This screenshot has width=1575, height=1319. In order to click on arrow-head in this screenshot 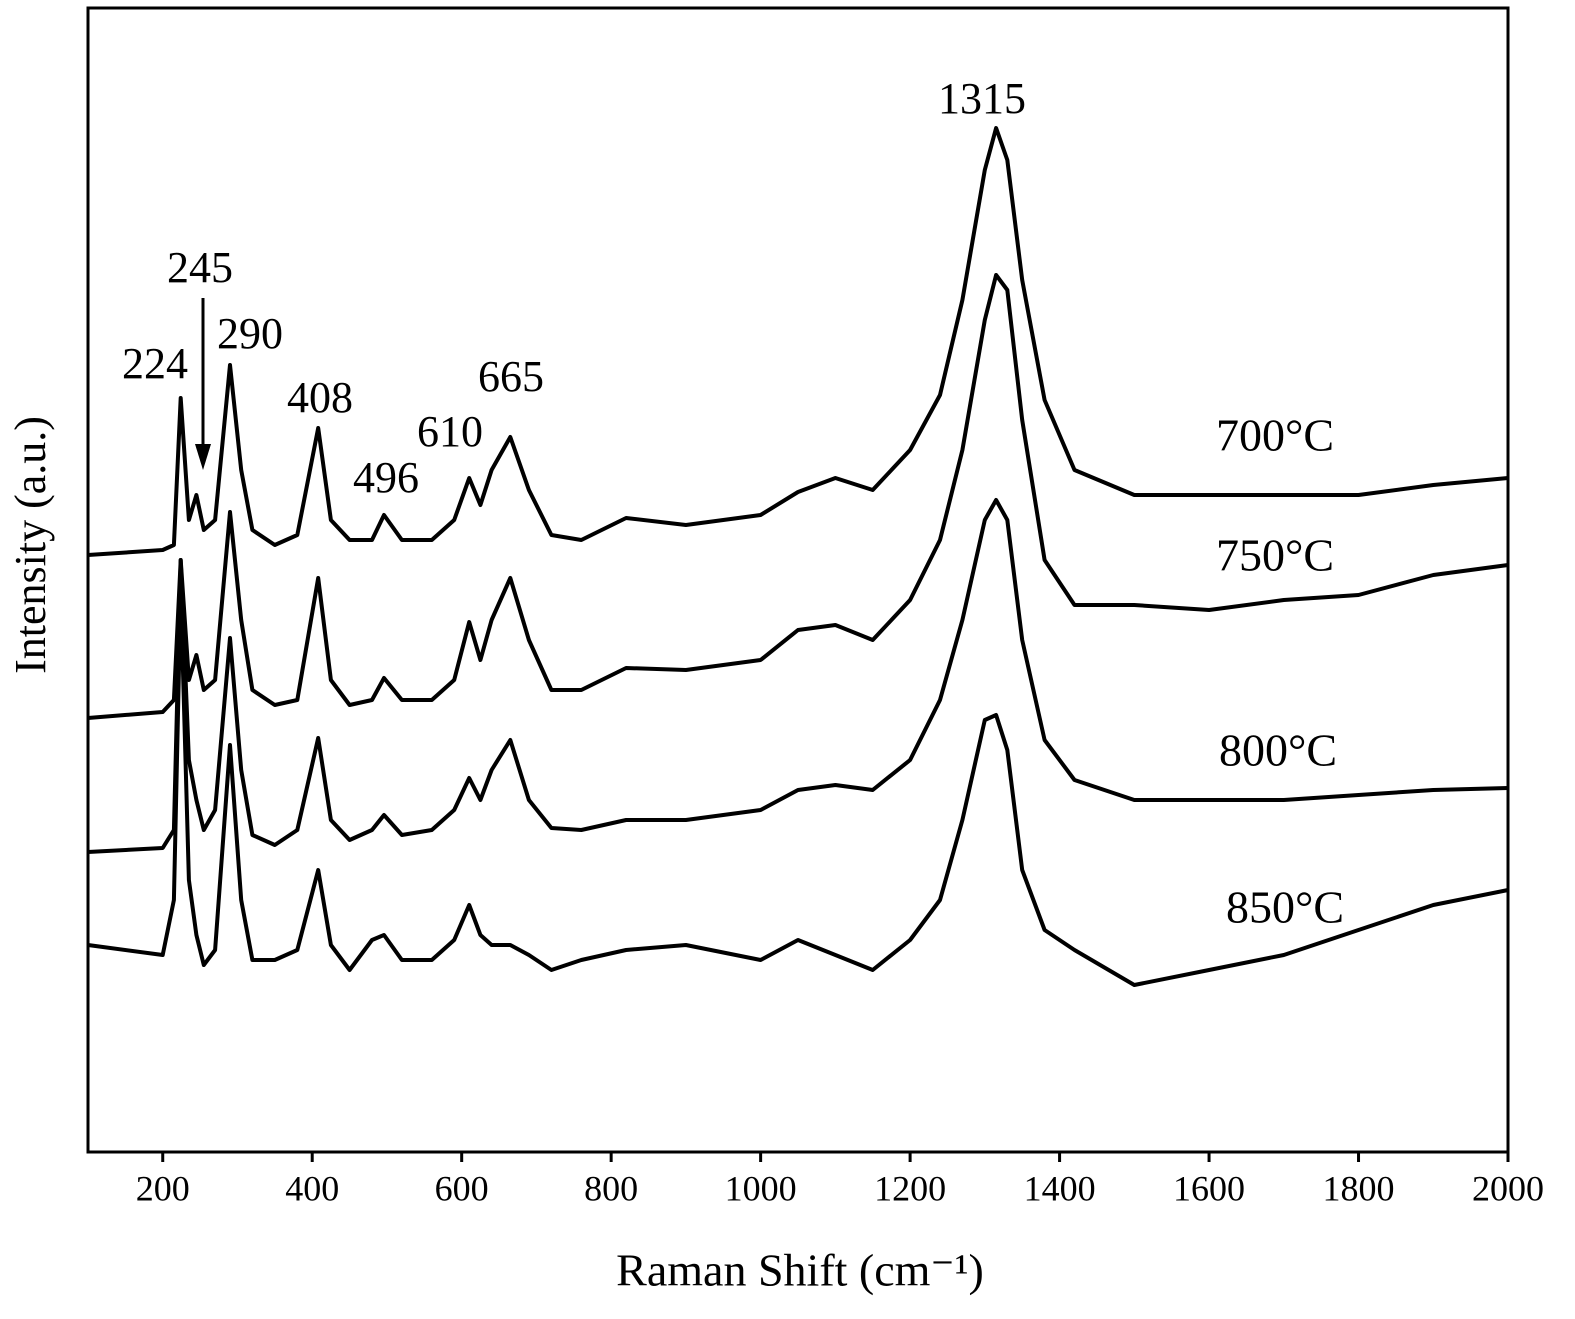, I will do `click(203, 457)`.